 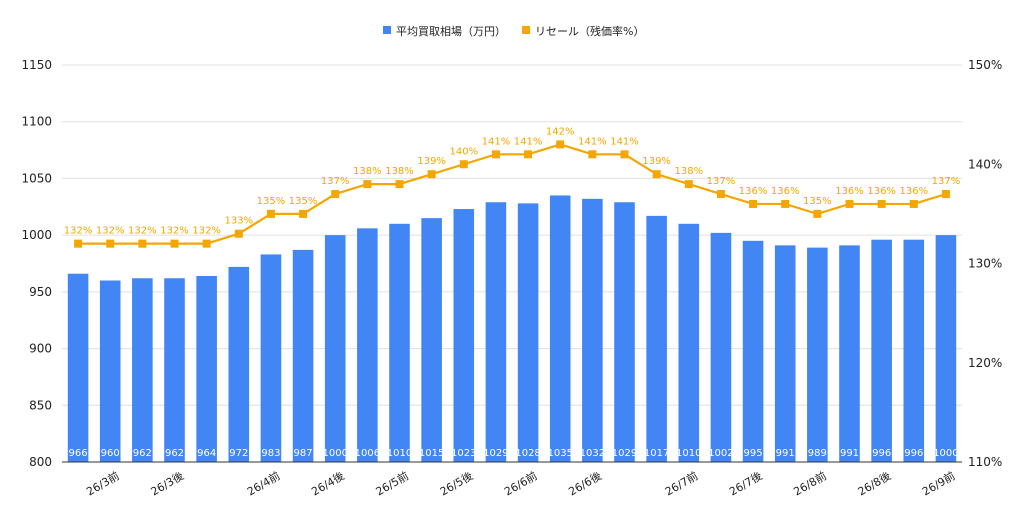 I want to click on bar-value-label: 1017, so click(x=656, y=453).